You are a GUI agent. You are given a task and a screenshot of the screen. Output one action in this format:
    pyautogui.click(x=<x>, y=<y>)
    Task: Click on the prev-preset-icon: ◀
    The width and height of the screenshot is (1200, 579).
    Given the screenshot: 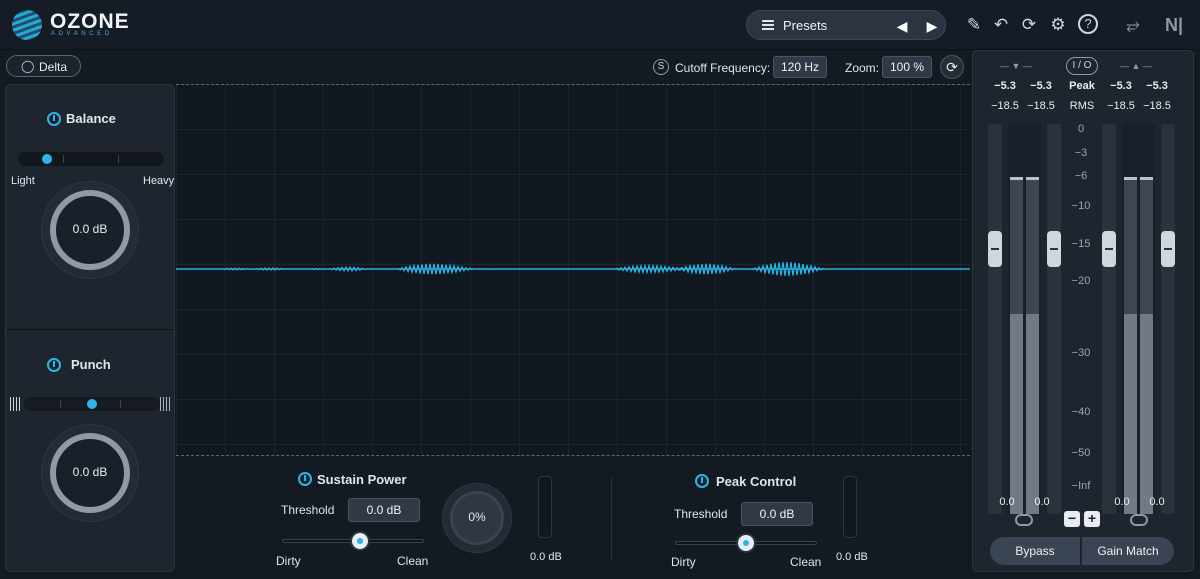 What is the action you would take?
    pyautogui.click(x=902, y=26)
    